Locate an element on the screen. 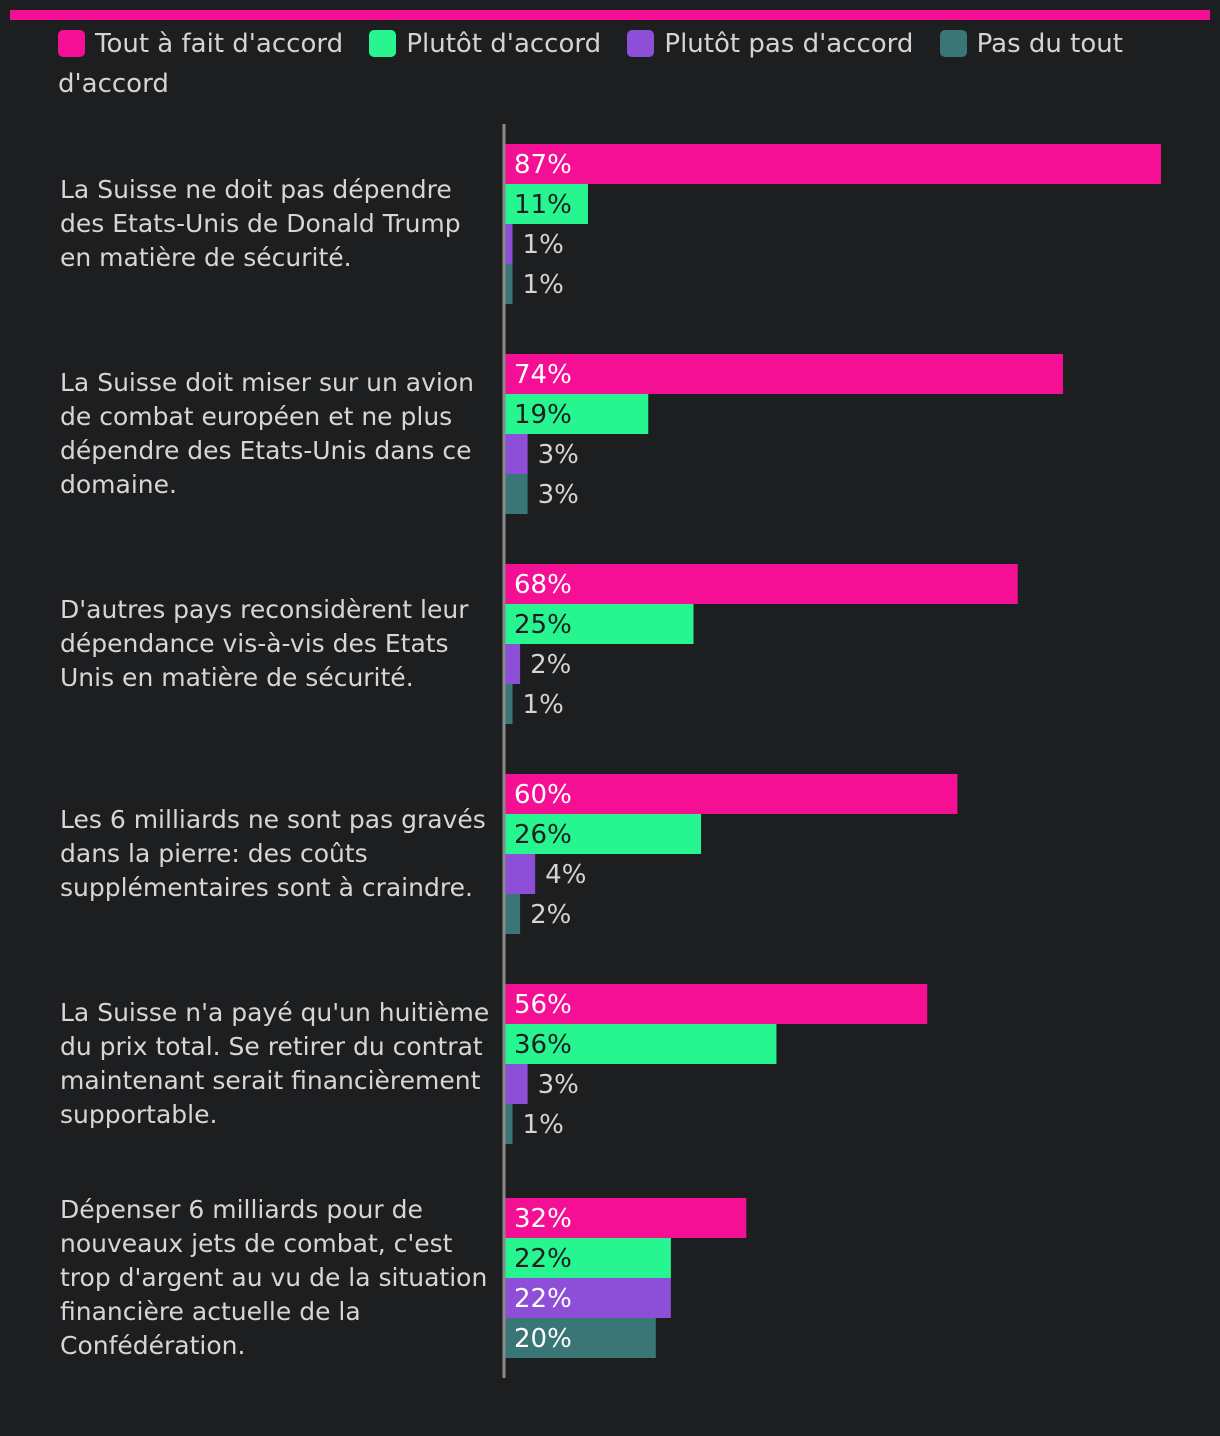 This screenshot has width=1220, height=1436. legend-item-plutot-pas: Plutôt pas d'accord is located at coordinates (770, 44).